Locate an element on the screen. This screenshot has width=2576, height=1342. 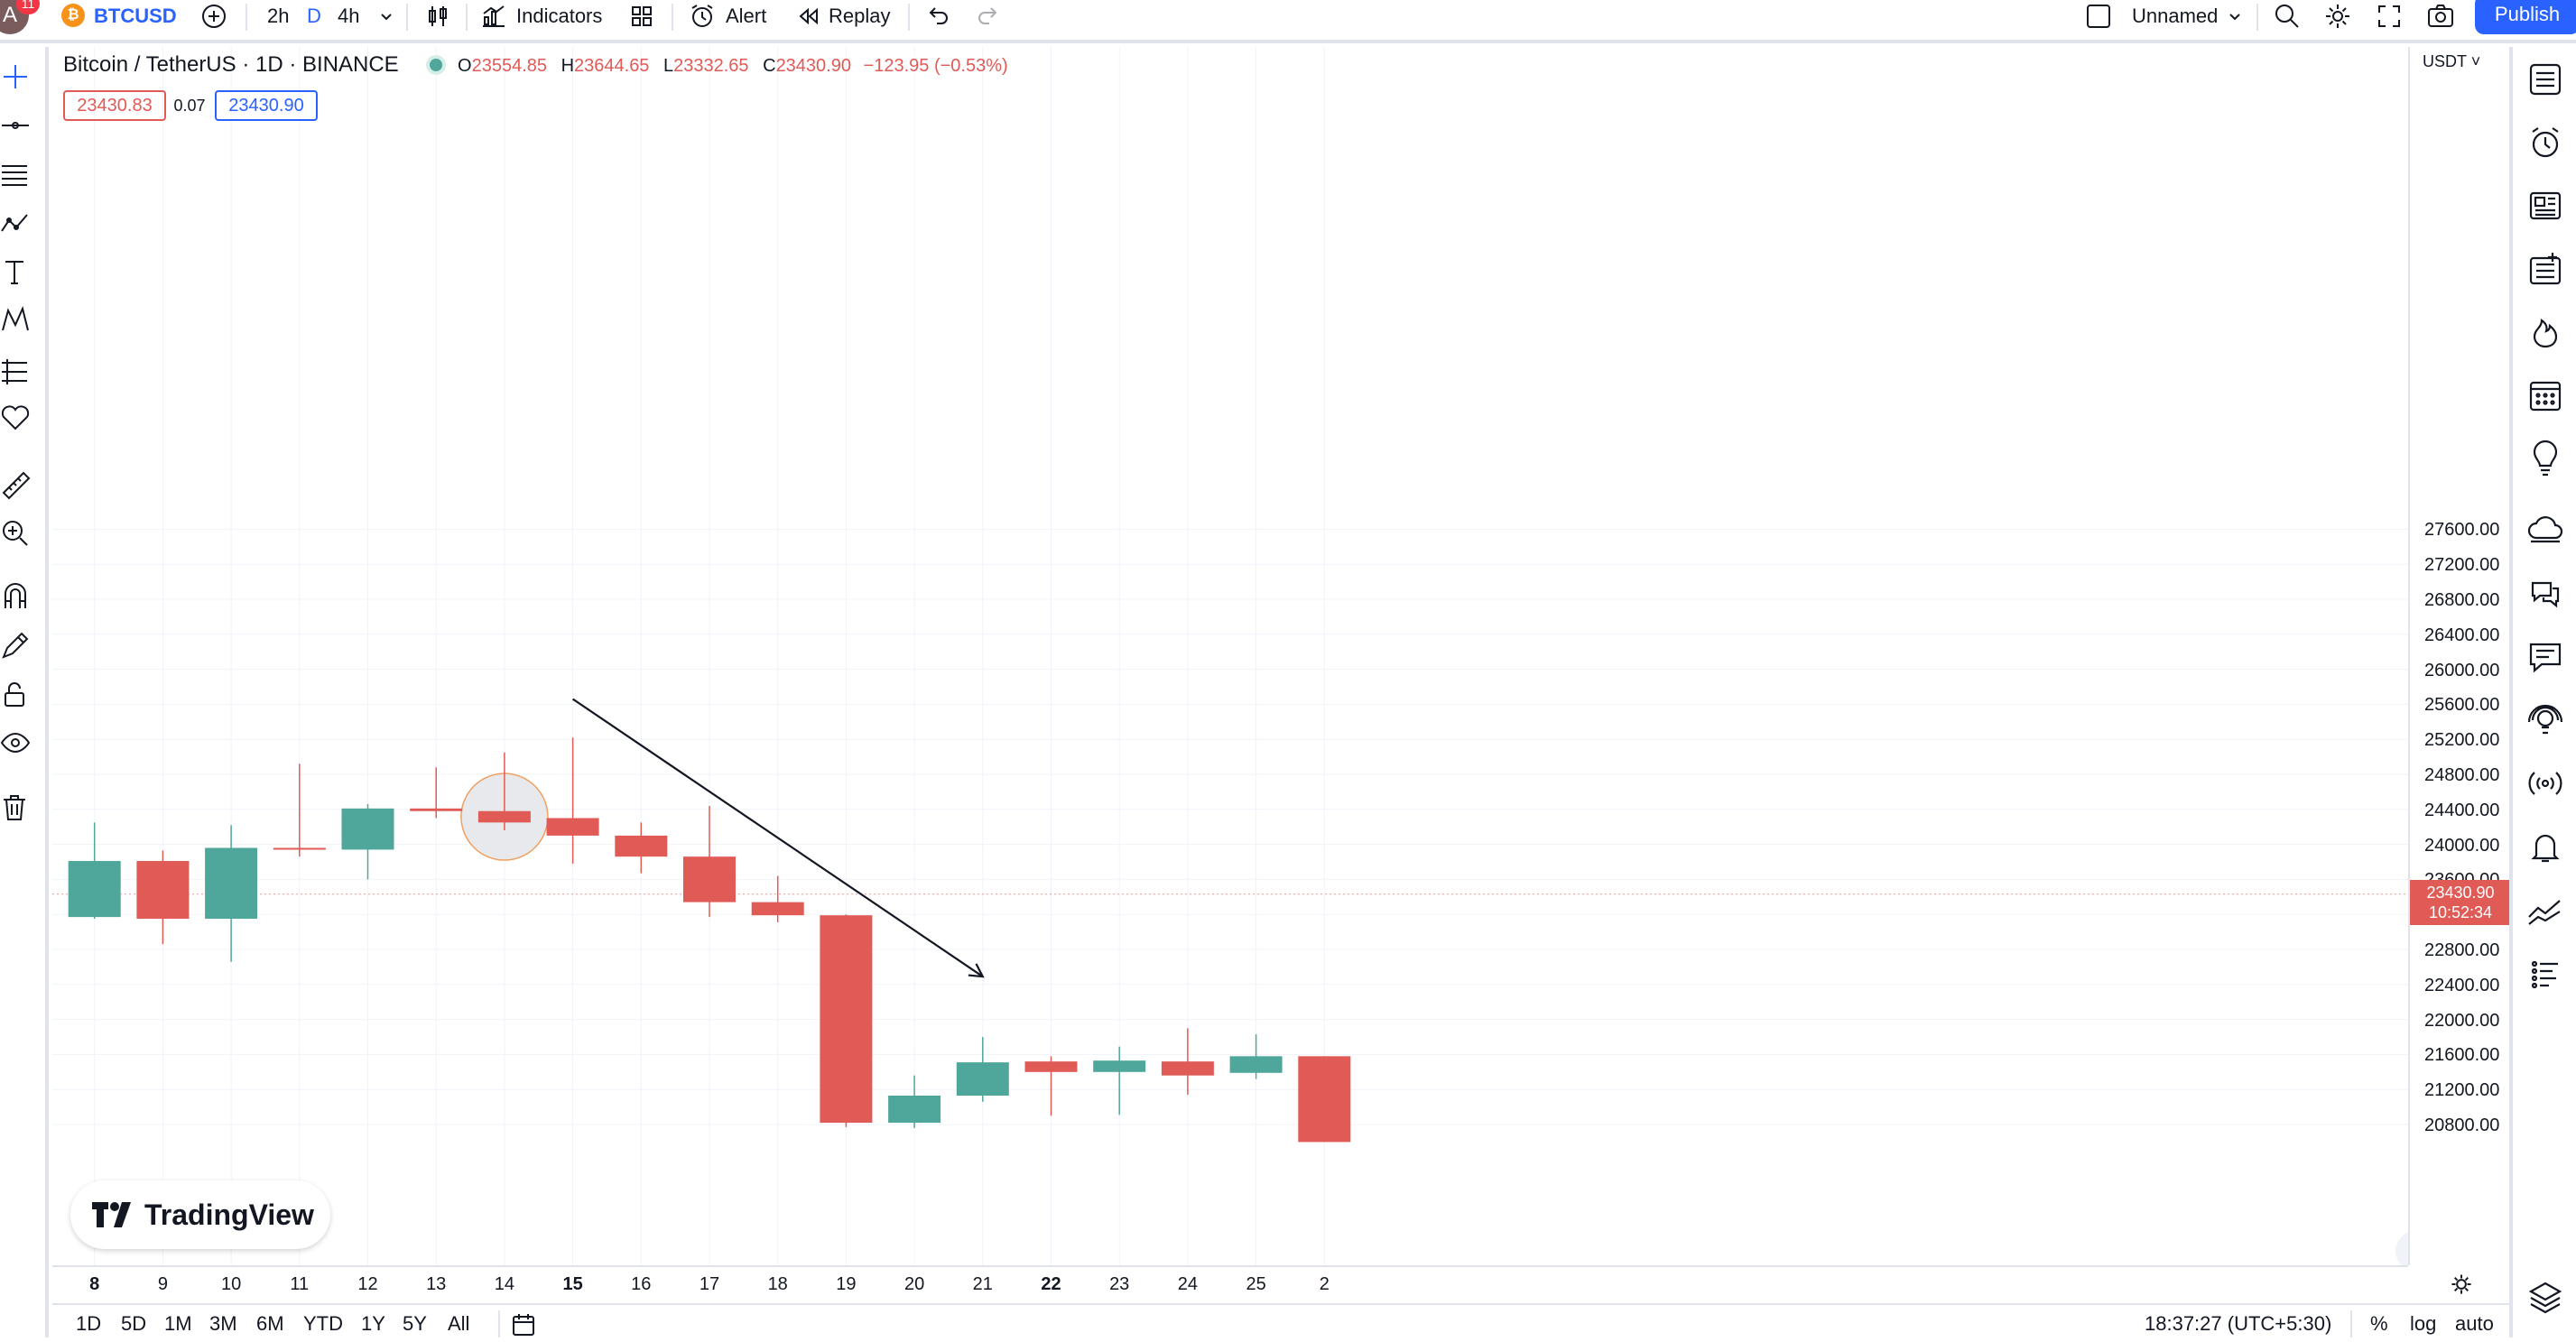
legend-title: Bitcoin / TetherUS · 1D · BINANCE is located at coordinates (231, 64).